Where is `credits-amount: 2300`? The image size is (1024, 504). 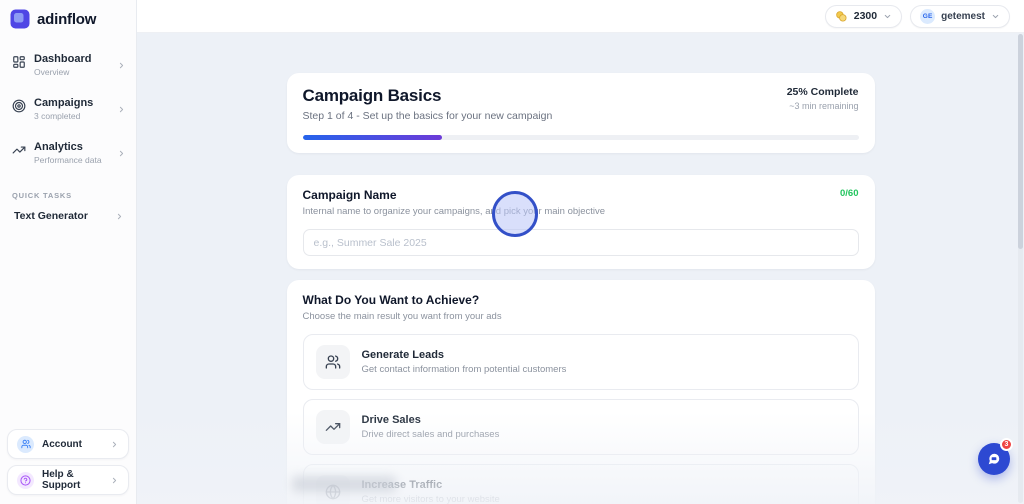 credits-amount: 2300 is located at coordinates (865, 16).